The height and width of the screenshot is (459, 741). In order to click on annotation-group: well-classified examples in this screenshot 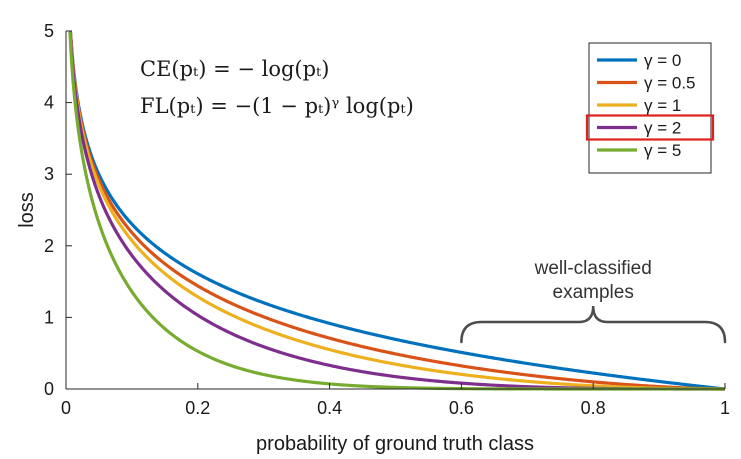, I will do `click(593, 301)`.